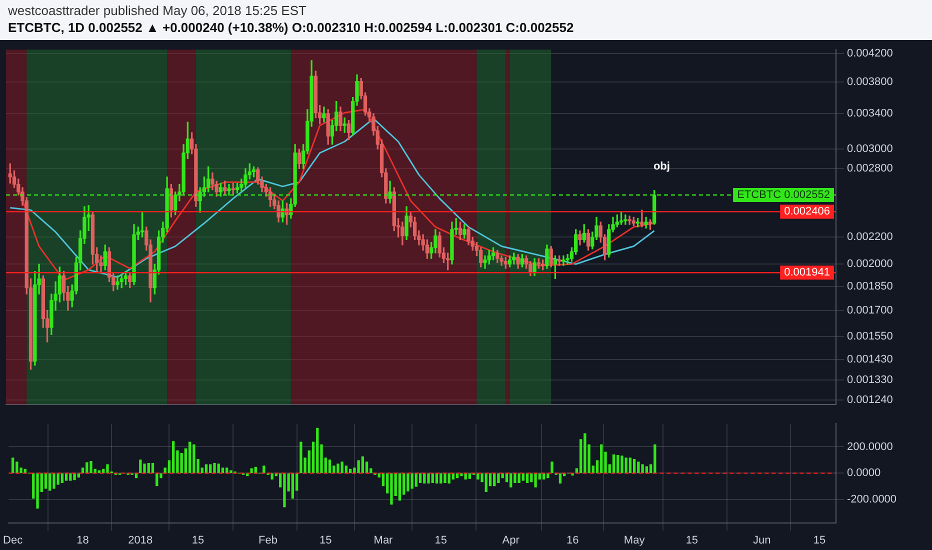 This screenshot has width=932, height=550. What do you see at coordinates (783, 195) in the screenshot?
I see `ref-line-label: ETCBTC 0.002552` at bounding box center [783, 195].